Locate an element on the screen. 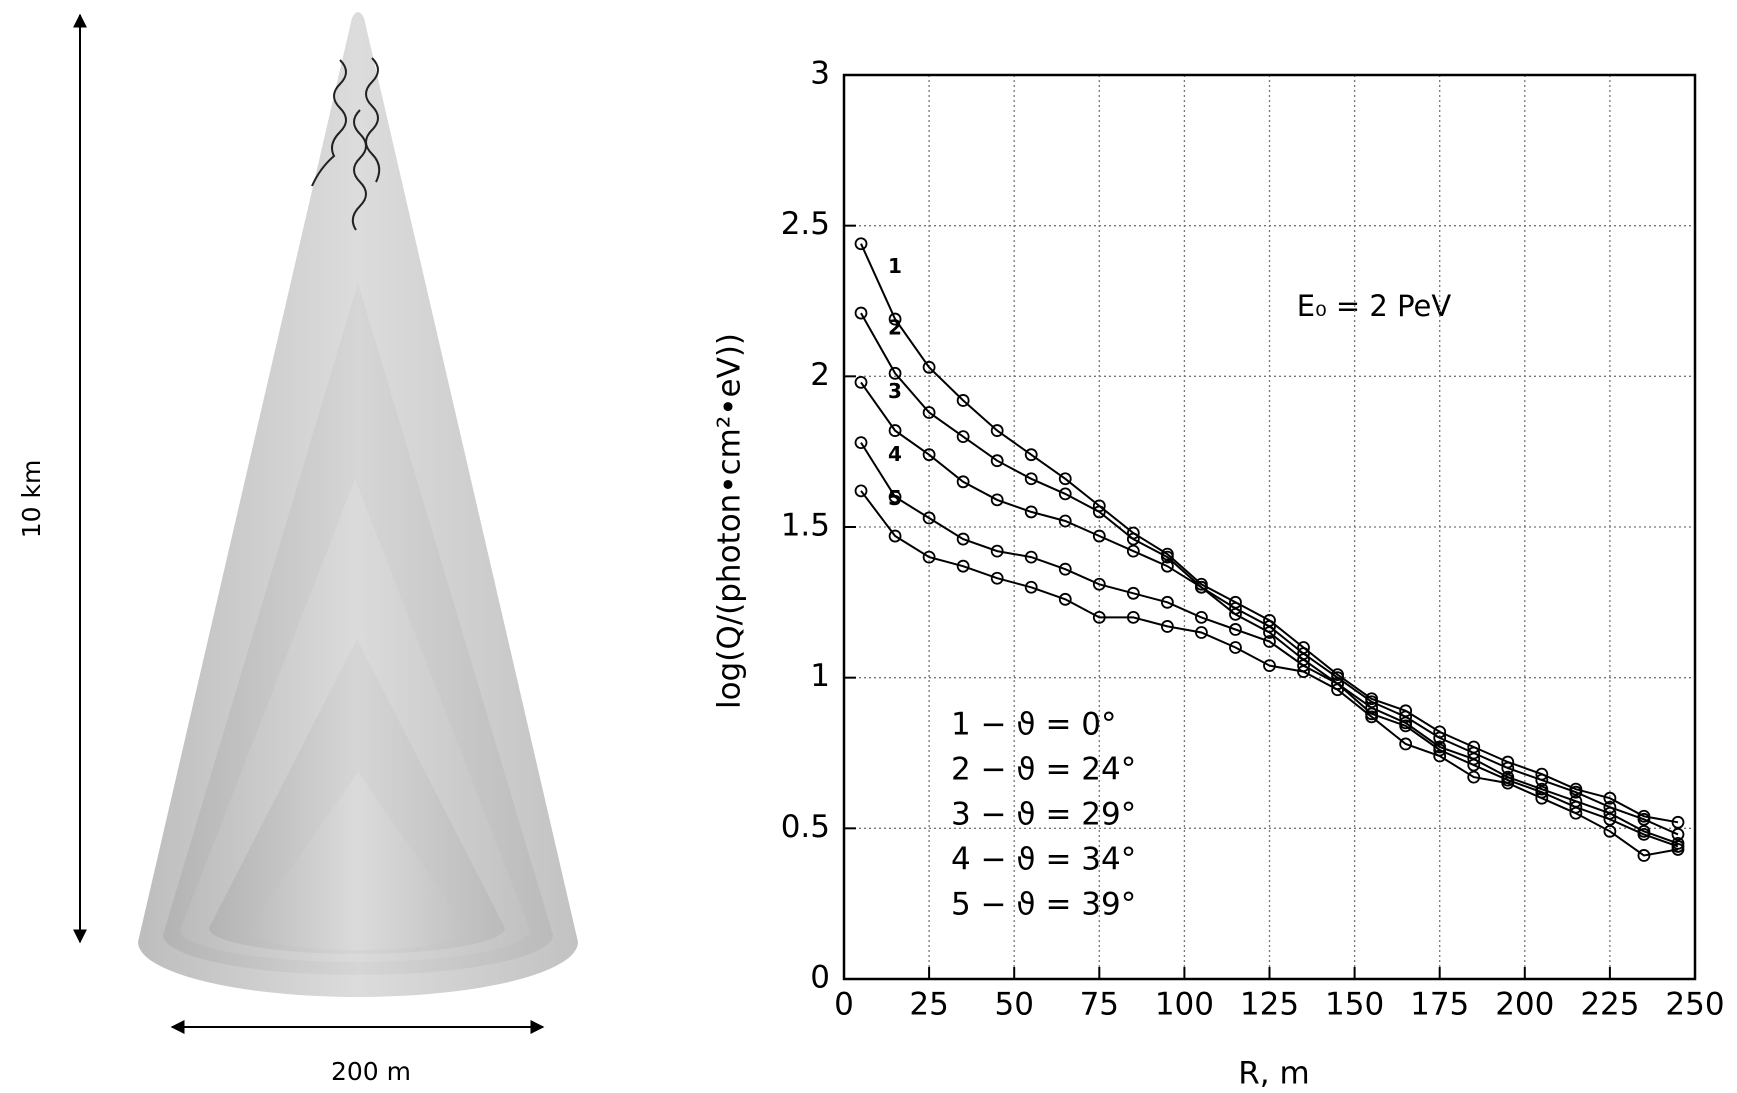  y-tick-label: 1.5 is located at coordinates (805, 526).